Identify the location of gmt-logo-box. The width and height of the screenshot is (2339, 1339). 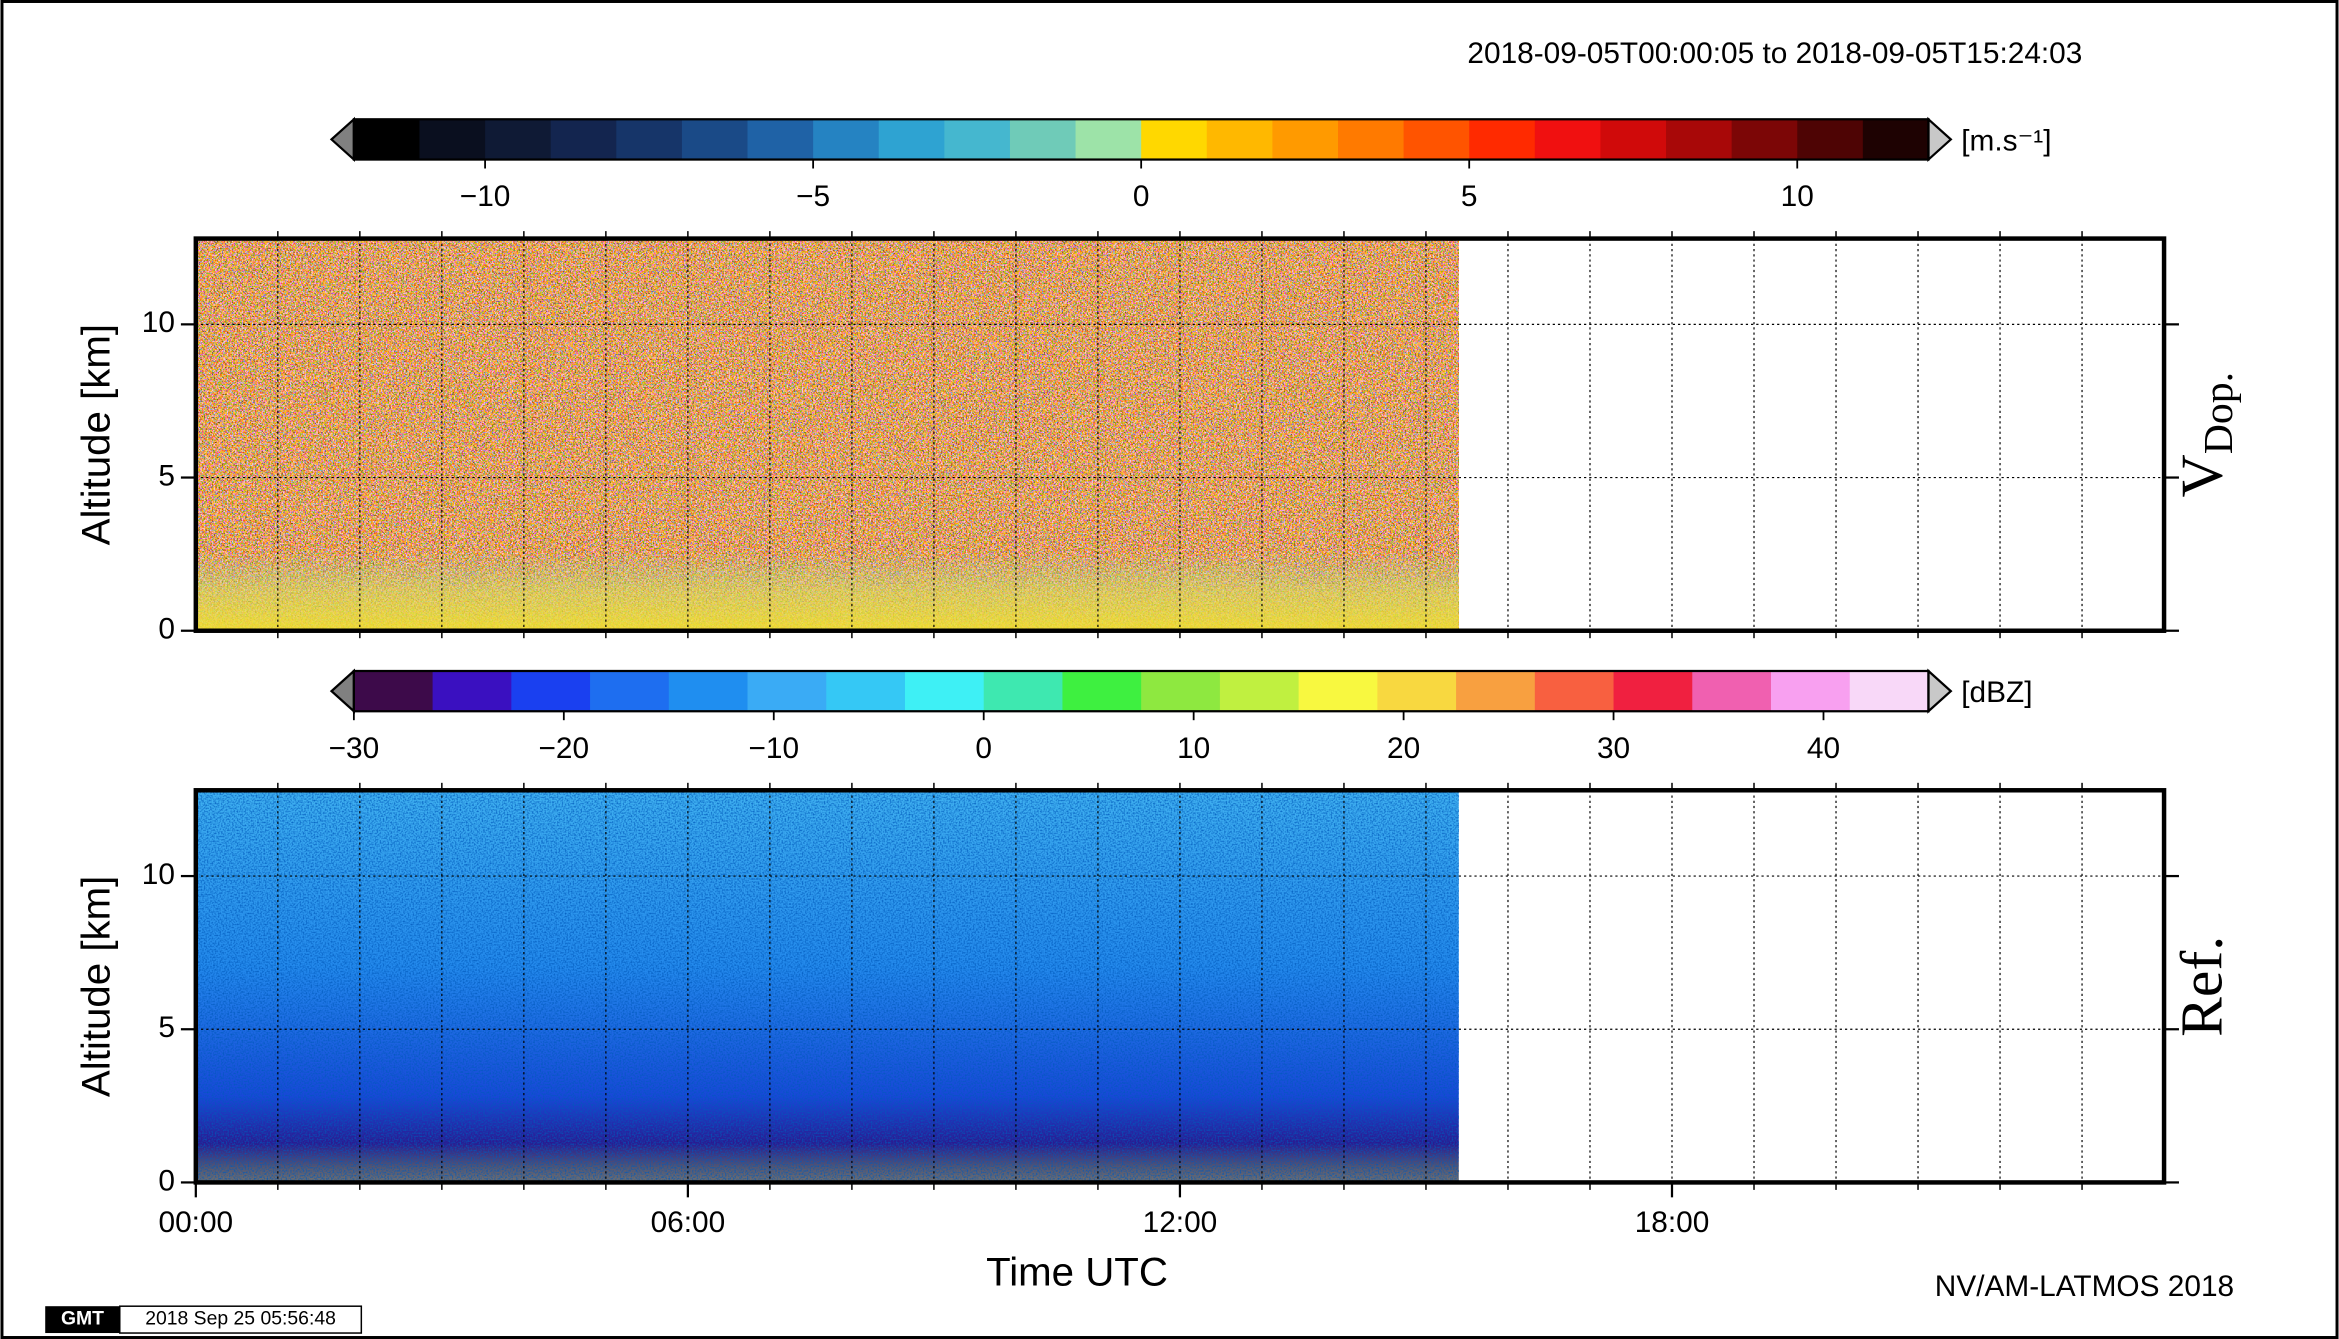
(82, 1320).